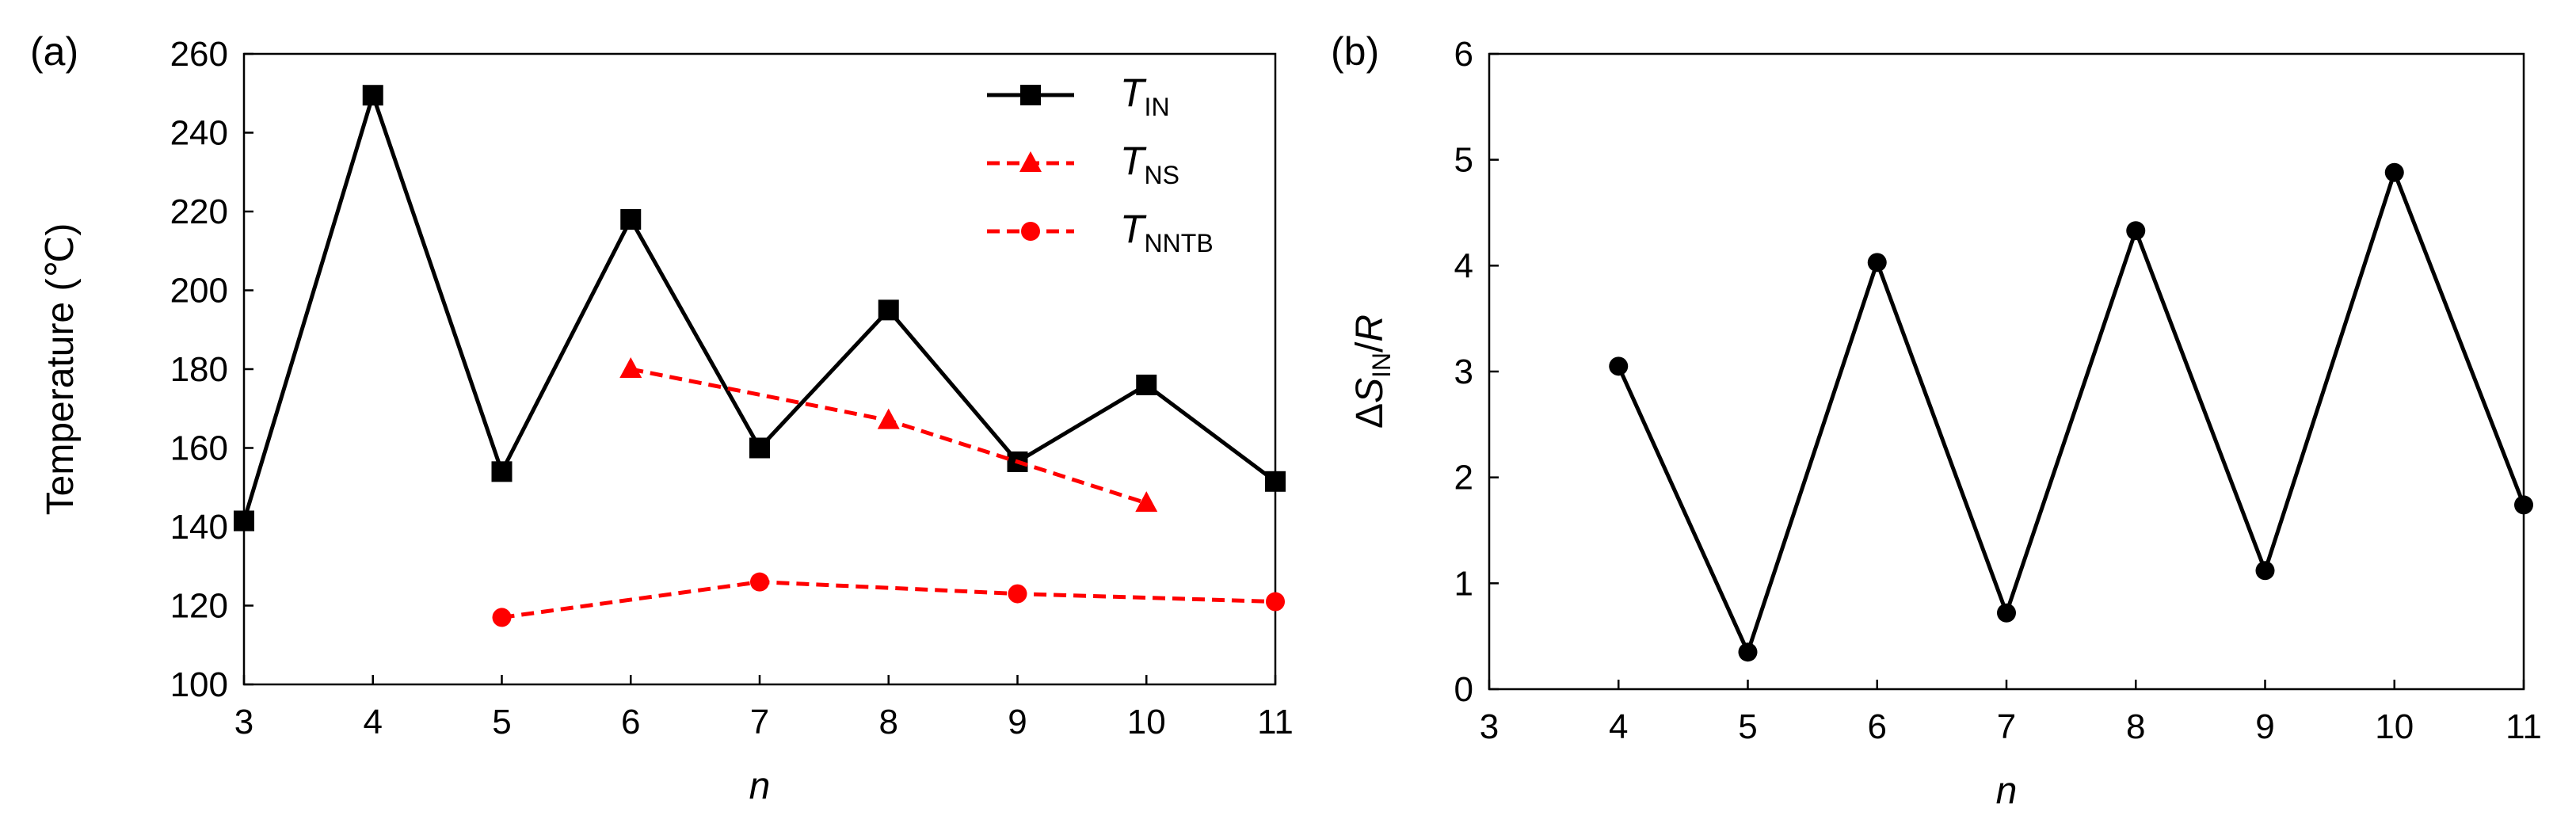 Image resolution: width=2576 pixels, height=827 pixels. Describe the element at coordinates (1030, 162) in the screenshot. I see `legend-marker-t-ns` at that location.